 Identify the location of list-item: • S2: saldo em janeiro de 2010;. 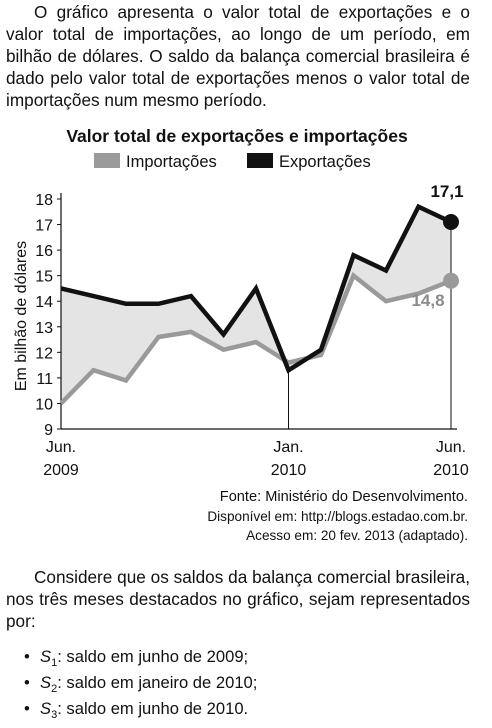
(140, 683).